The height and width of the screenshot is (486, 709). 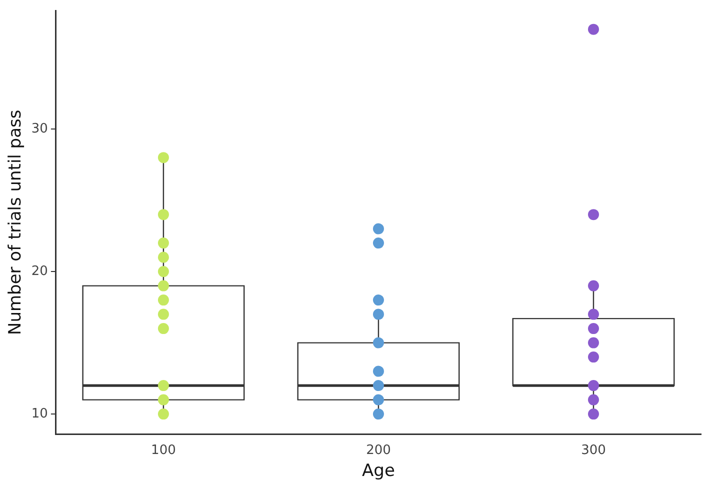 I want to click on x-tick-label: 300, so click(x=593, y=450).